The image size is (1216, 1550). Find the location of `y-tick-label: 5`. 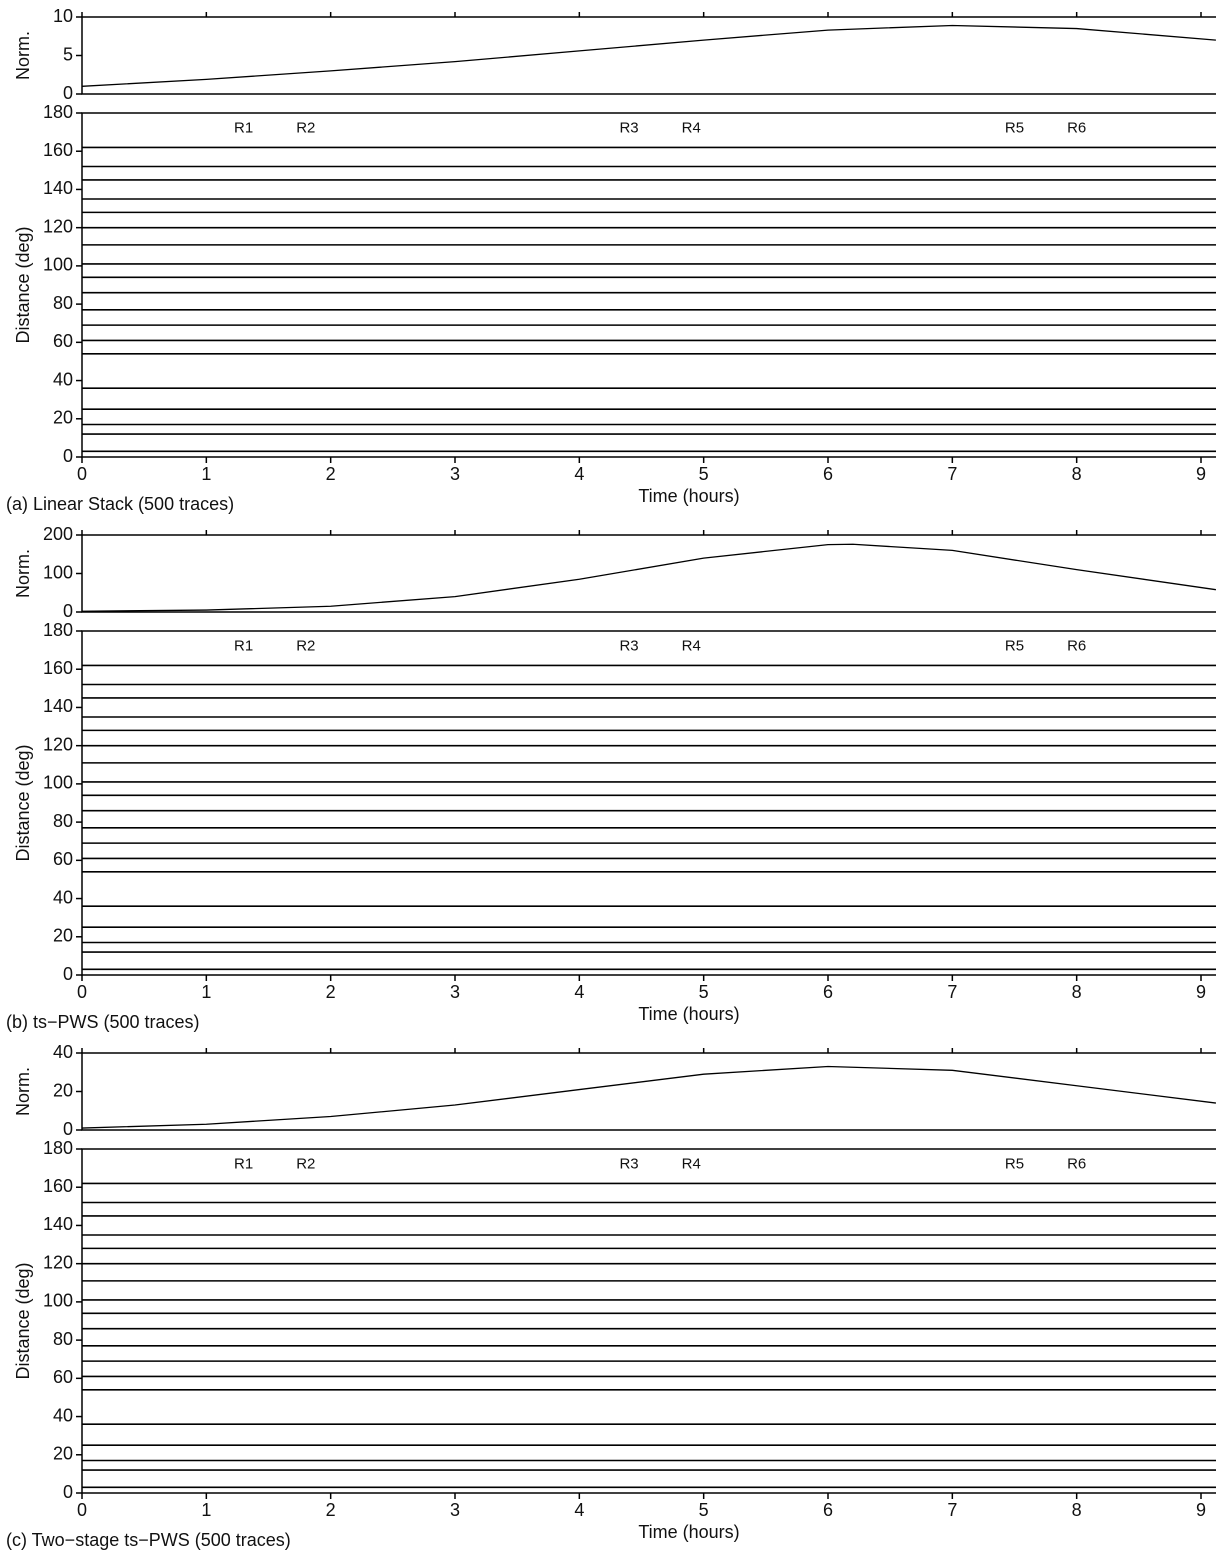

y-tick-label: 5 is located at coordinates (68, 54).